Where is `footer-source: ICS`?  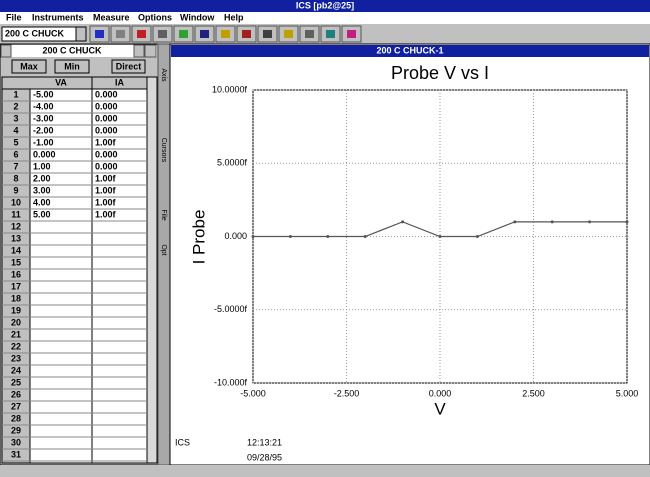 footer-source: ICS is located at coordinates (182, 442).